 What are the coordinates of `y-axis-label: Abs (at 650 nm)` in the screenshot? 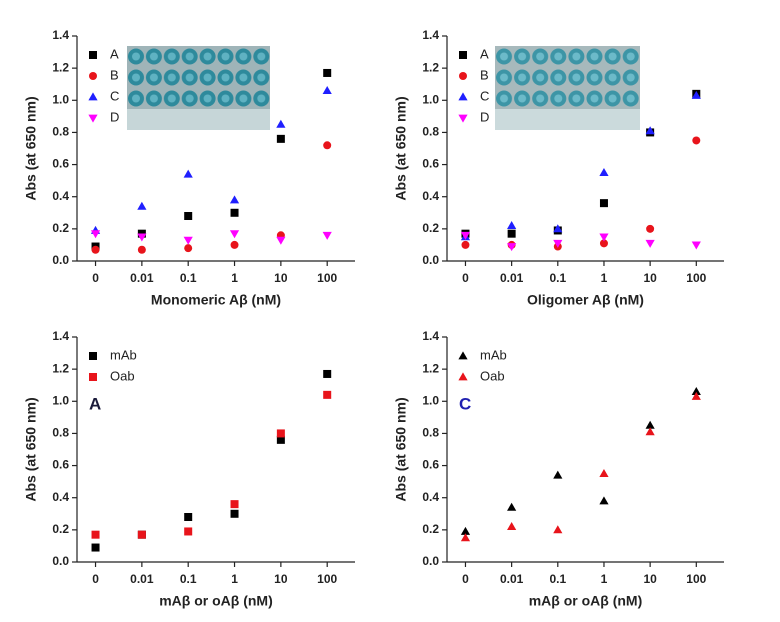 It's located at (31, 449).